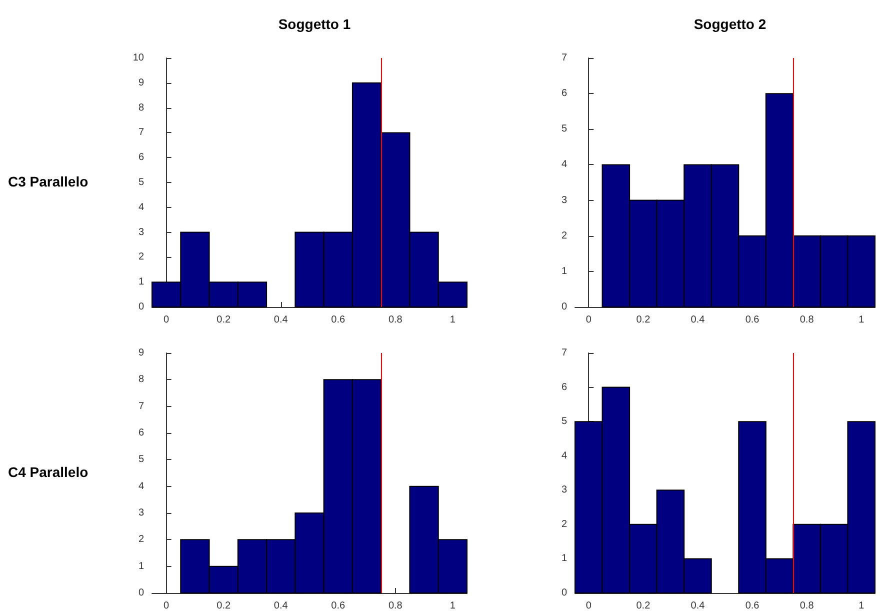  What do you see at coordinates (138, 58) in the screenshot?
I see `y-tick-label: 10` at bounding box center [138, 58].